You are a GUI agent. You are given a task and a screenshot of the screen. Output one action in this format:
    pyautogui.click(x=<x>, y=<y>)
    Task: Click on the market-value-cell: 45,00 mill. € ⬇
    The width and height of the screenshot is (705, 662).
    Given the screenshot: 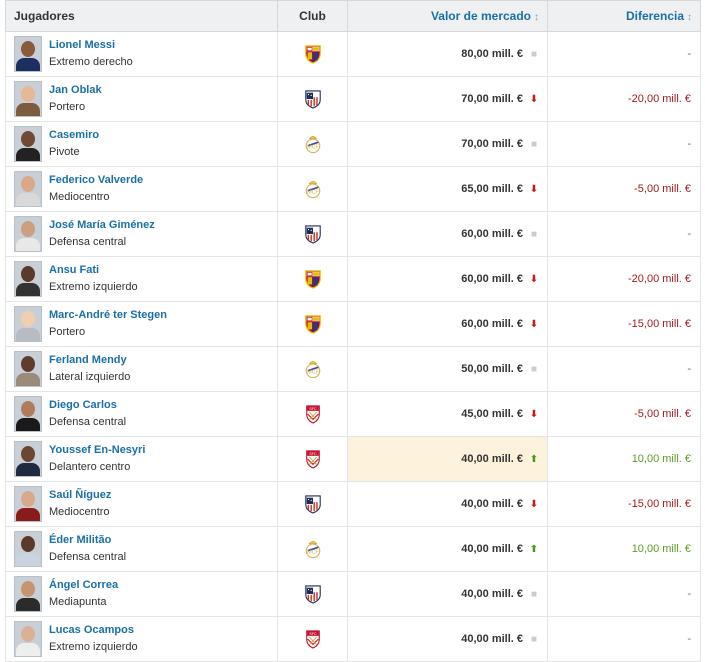 What is the action you would take?
    pyautogui.click(x=447, y=414)
    